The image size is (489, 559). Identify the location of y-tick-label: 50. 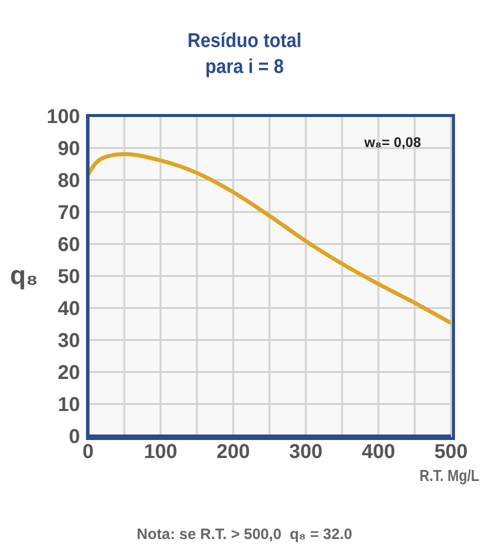
(69, 277).